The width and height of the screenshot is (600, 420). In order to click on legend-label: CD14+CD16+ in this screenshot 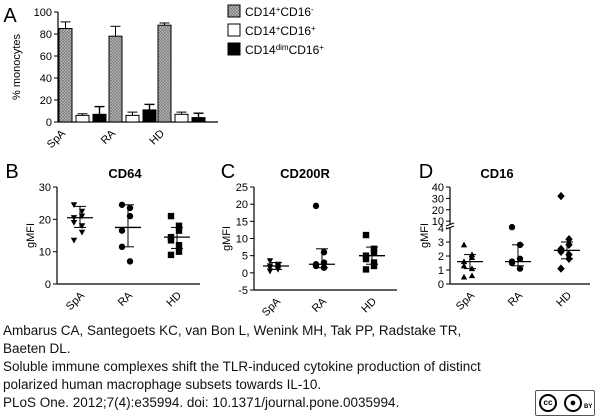, I will do `click(280, 31)`.